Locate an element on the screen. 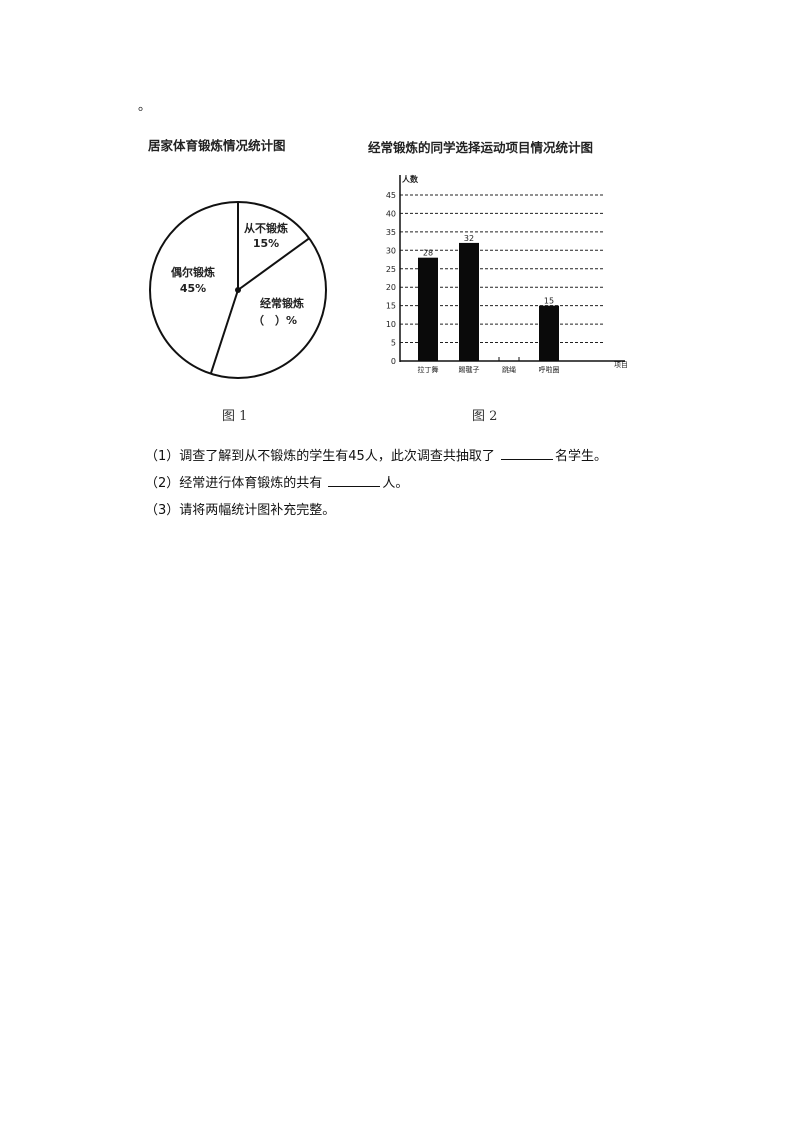 Image resolution: width=794 pixels, height=1123 pixels. y-tick-label: 20 is located at coordinates (391, 287).